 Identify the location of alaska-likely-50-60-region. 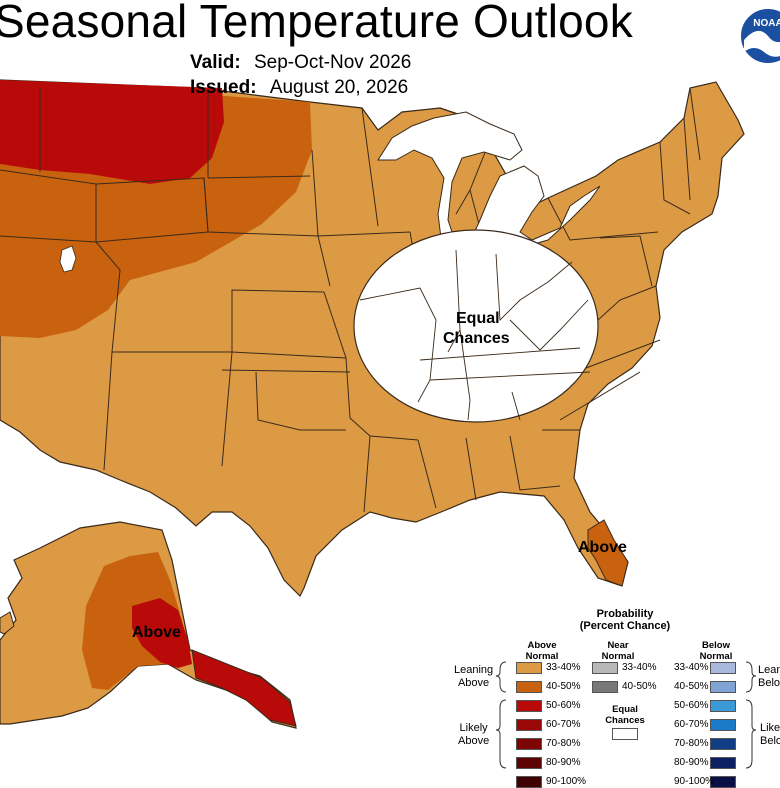
(162, 633).